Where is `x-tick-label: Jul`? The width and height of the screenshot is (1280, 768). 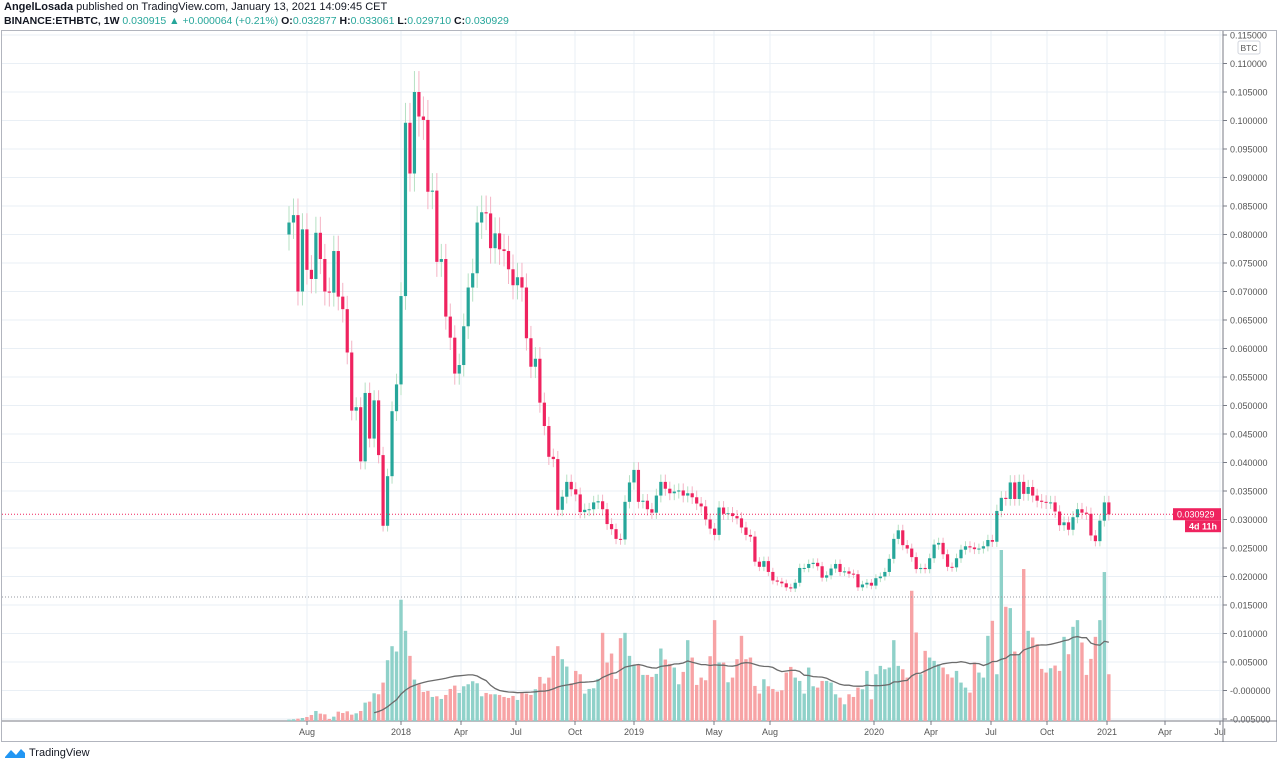
x-tick-label: Jul is located at coordinates (516, 732).